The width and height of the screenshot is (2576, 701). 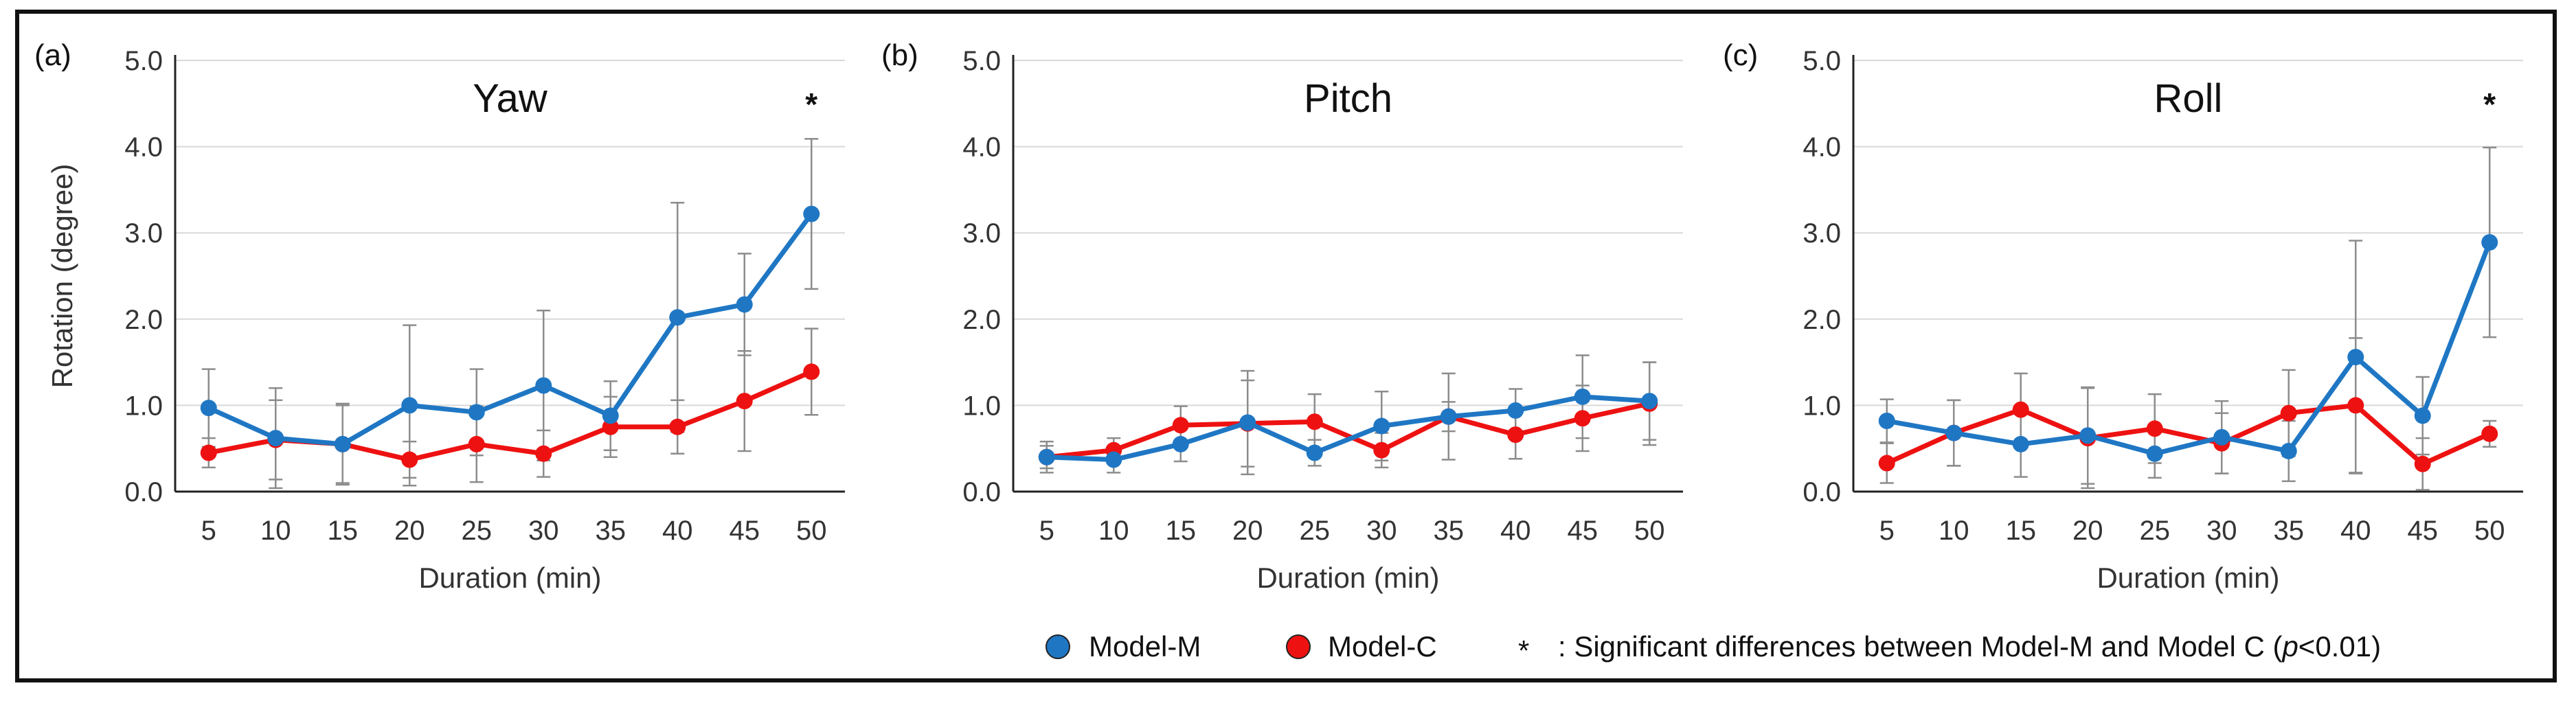 What do you see at coordinates (1382, 647) in the screenshot?
I see `legend-label-model-c: Model-C` at bounding box center [1382, 647].